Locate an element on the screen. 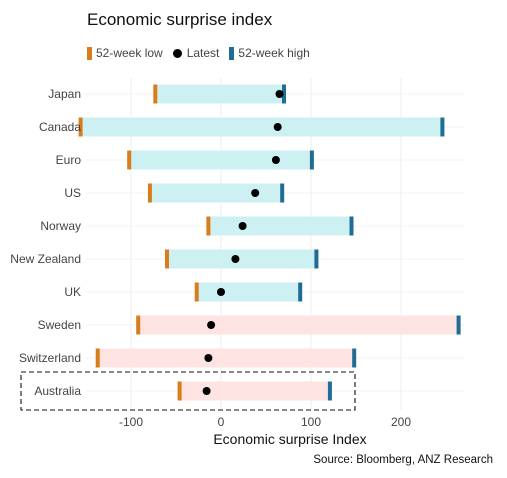 This screenshot has width=507, height=478. range-bar-canada is located at coordinates (261, 127).